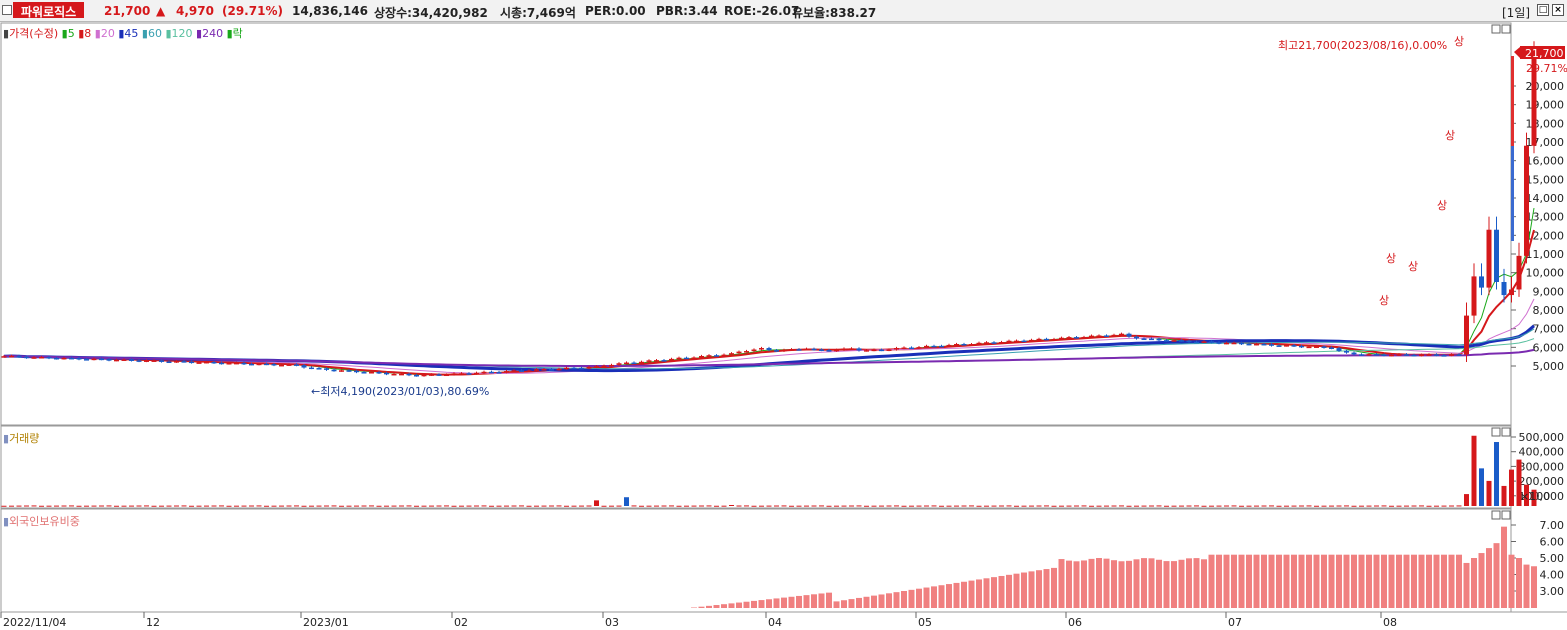 This screenshot has width=1567, height=630. I want to click on price-tick-label: 19,000, so click(1545, 105).